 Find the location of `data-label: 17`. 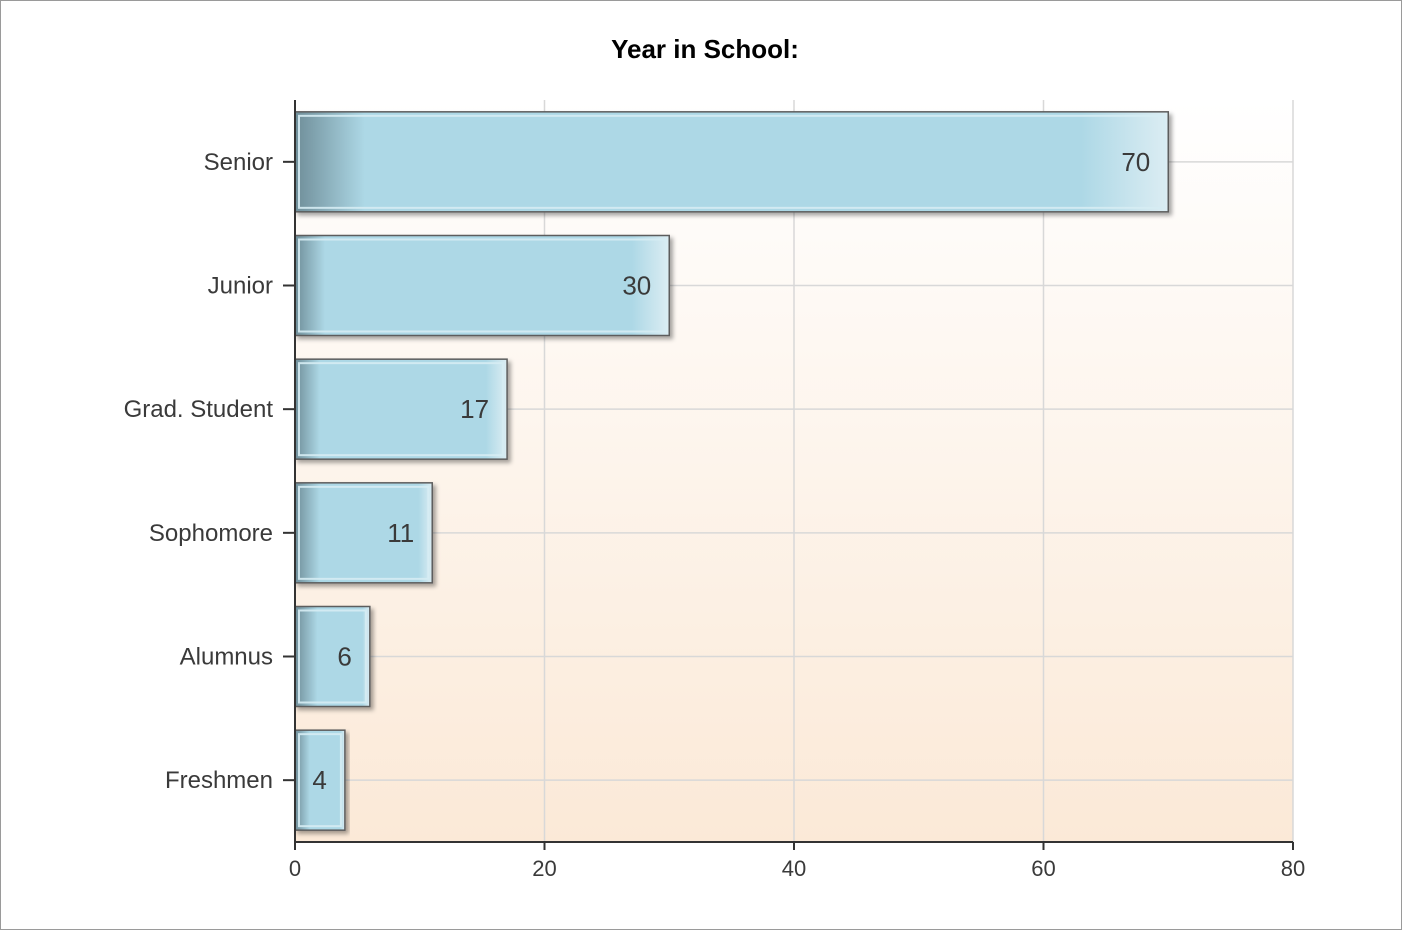

data-label: 17 is located at coordinates (474, 409).